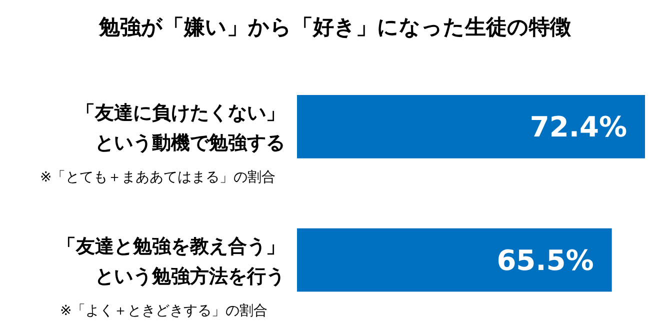 Image resolution: width=650 pixels, height=329 pixels. I want to click on chart-title: 勉強が「嫌い」から「好き」になった生徒の特徴, so click(335, 27).